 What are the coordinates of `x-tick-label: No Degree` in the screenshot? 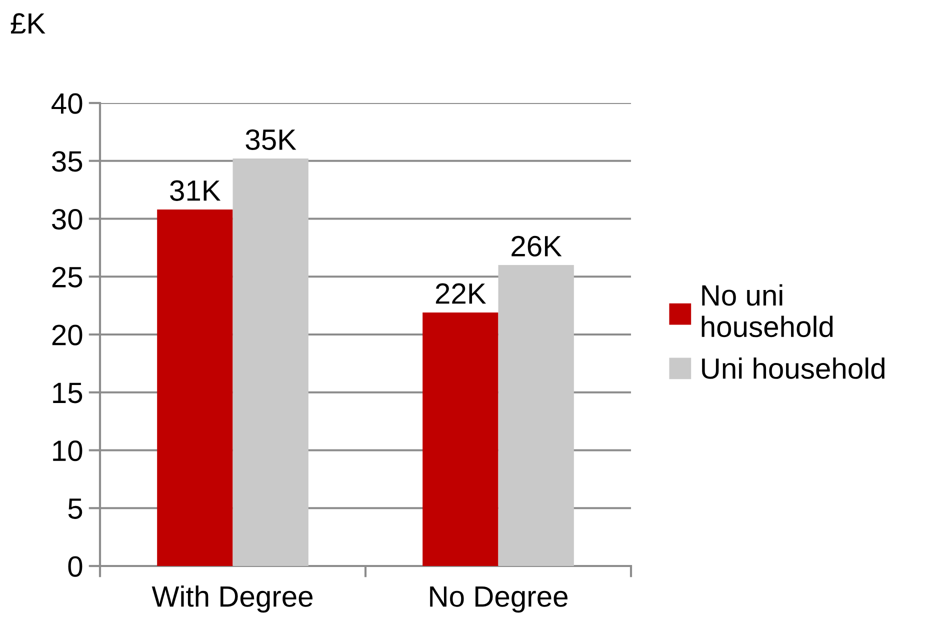 It's located at (499, 599).